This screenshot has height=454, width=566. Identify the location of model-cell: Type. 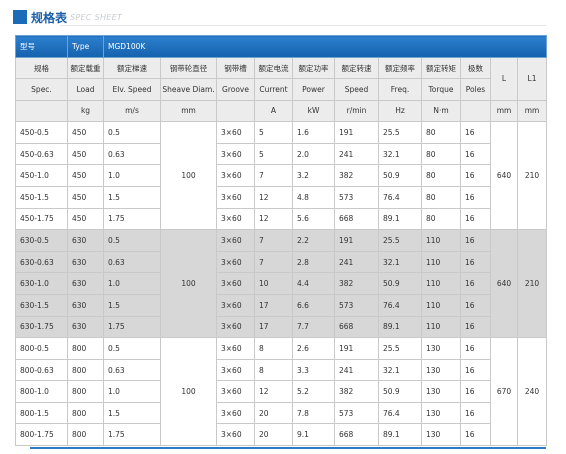
(85, 46).